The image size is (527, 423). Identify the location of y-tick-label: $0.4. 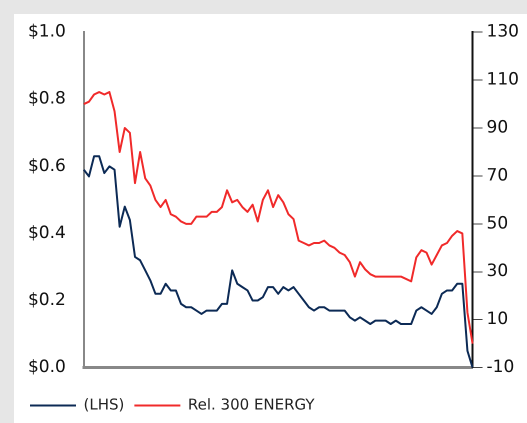
(47, 232).